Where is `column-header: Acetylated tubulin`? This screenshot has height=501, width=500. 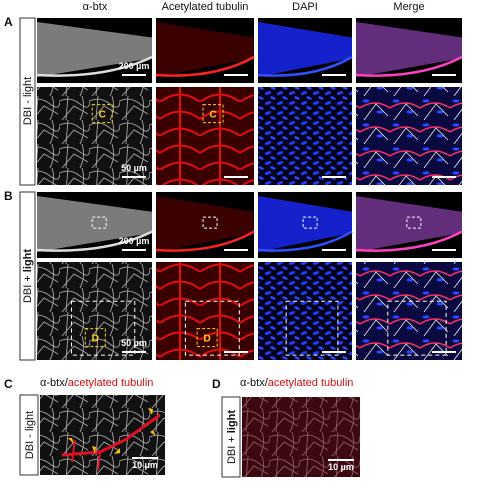 column-header: Acetylated tubulin is located at coordinates (205, 7).